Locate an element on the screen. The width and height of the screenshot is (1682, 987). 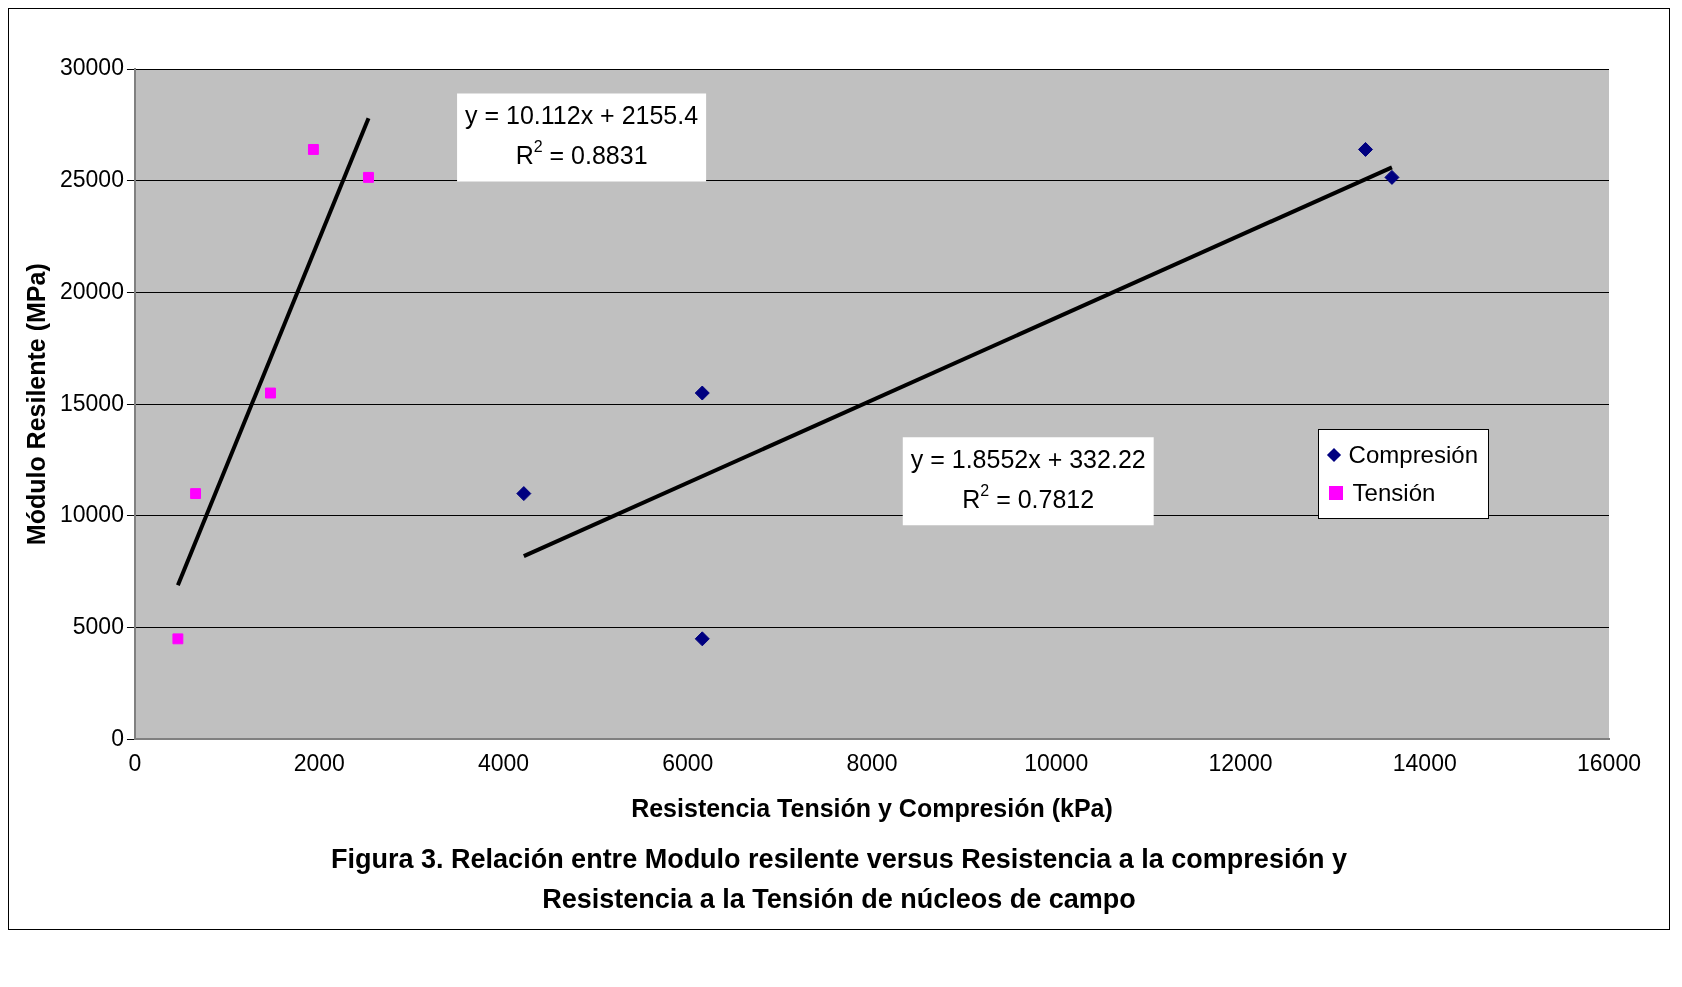
x-tick-label: 16000 is located at coordinates (1609, 762).